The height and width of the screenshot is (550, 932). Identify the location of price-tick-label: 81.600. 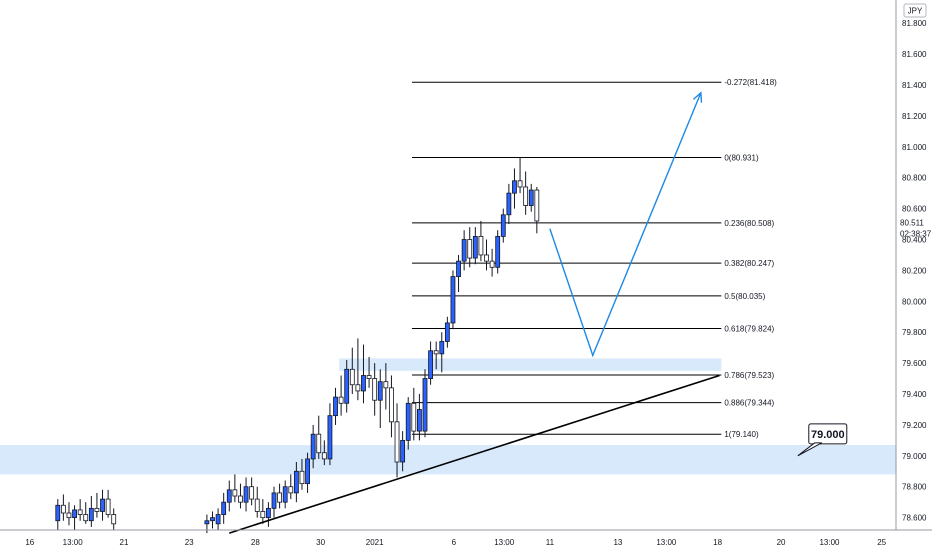
(914, 54).